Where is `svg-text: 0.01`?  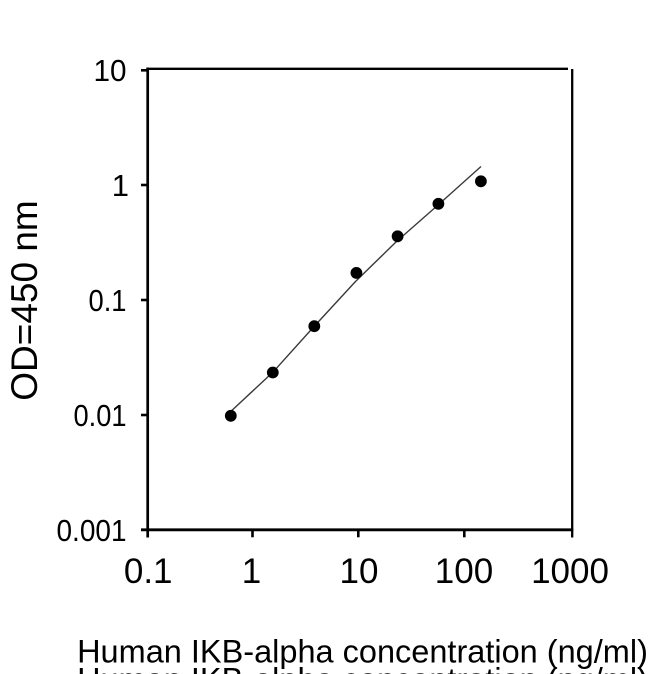
svg-text: 0.01 is located at coordinates (100, 415).